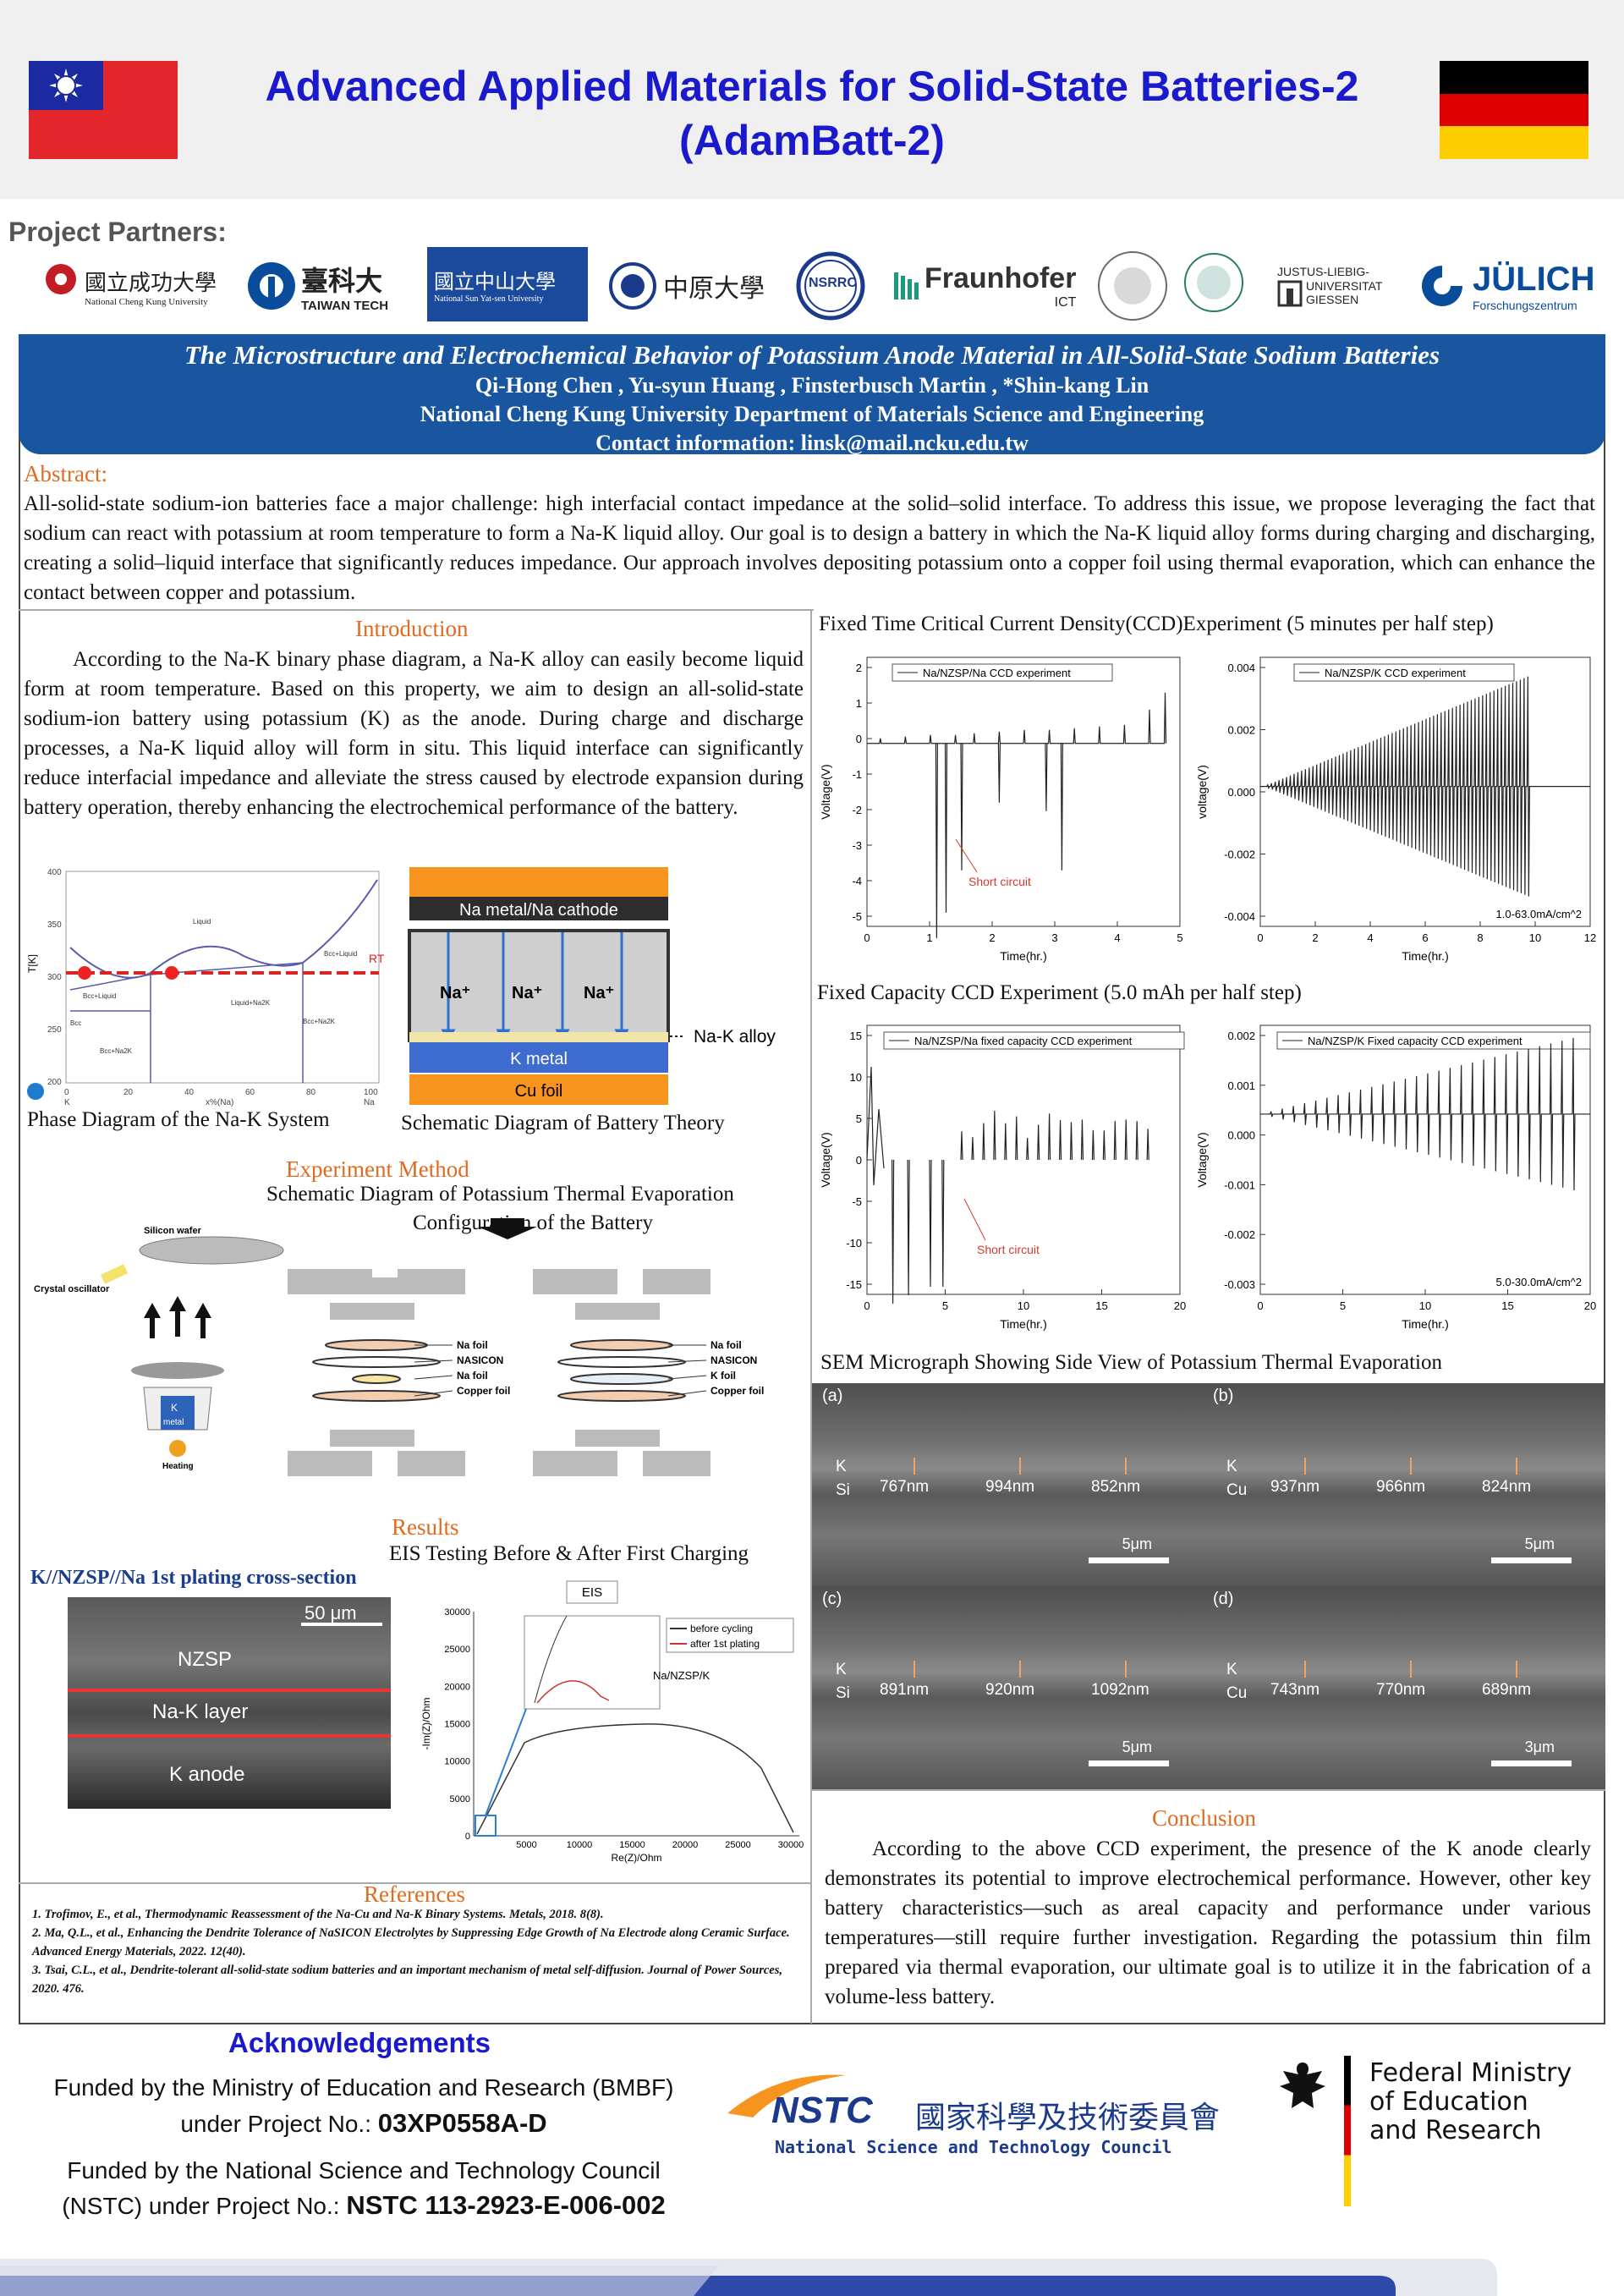  I want to click on y-tick-label: 2, so click(859, 668).